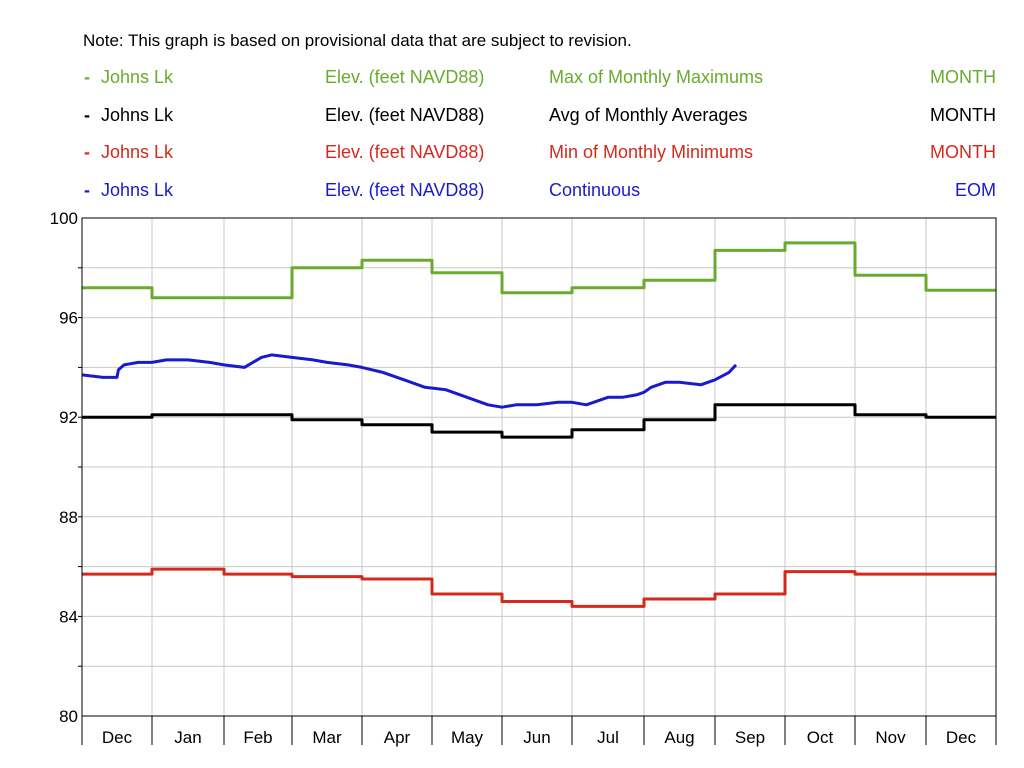 The height and width of the screenshot is (768, 1024). I want to click on y-tick-label: 88, so click(68, 517).